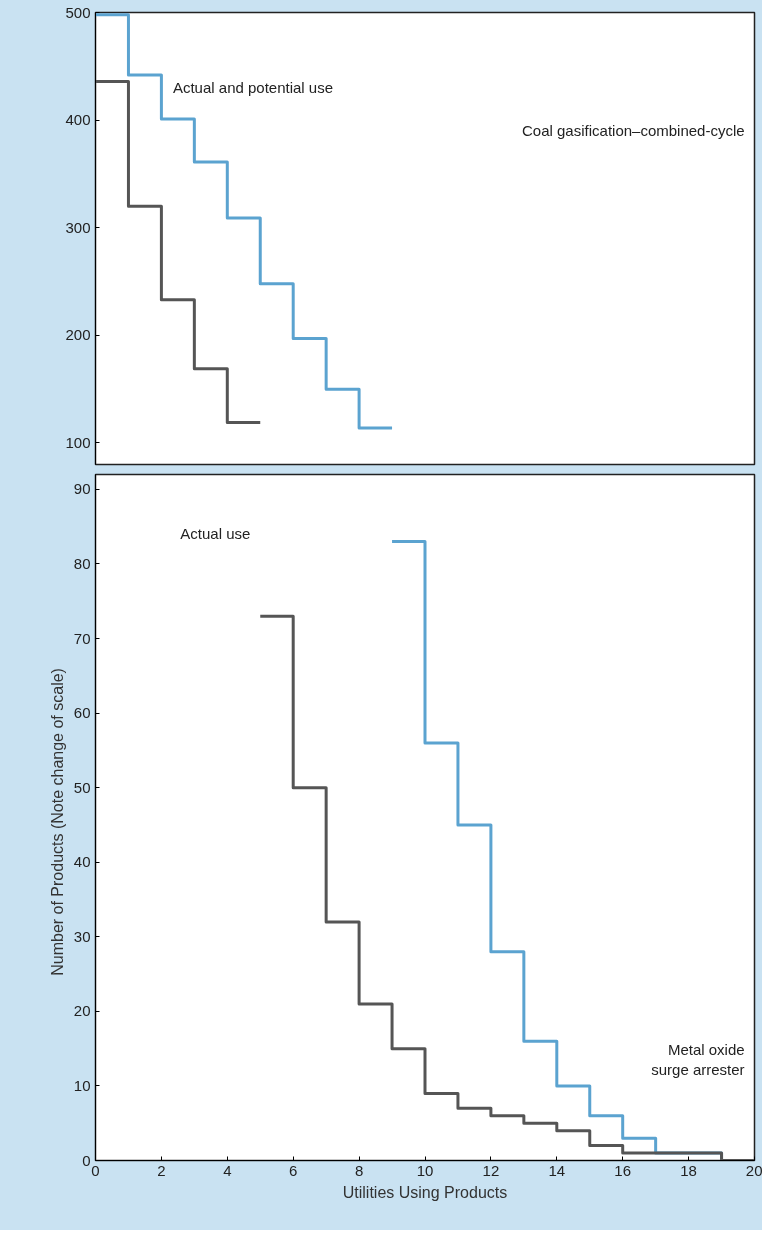  Describe the element at coordinates (293, 1170) in the screenshot. I see `x-tick-label: 6` at that location.